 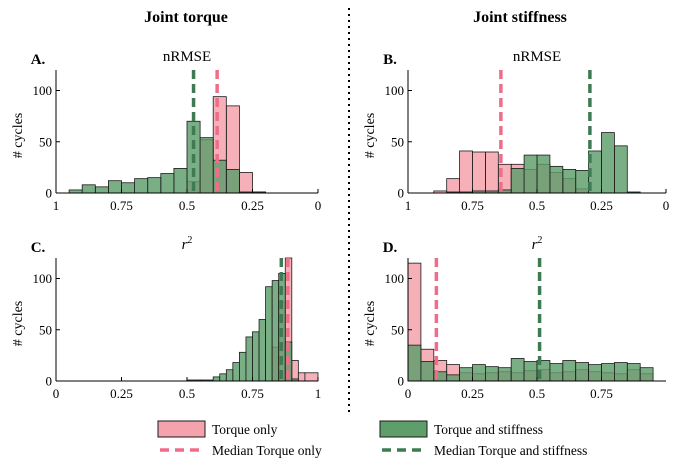 What do you see at coordinates (390, 248) in the screenshot?
I see `panel-letter: D.` at bounding box center [390, 248].